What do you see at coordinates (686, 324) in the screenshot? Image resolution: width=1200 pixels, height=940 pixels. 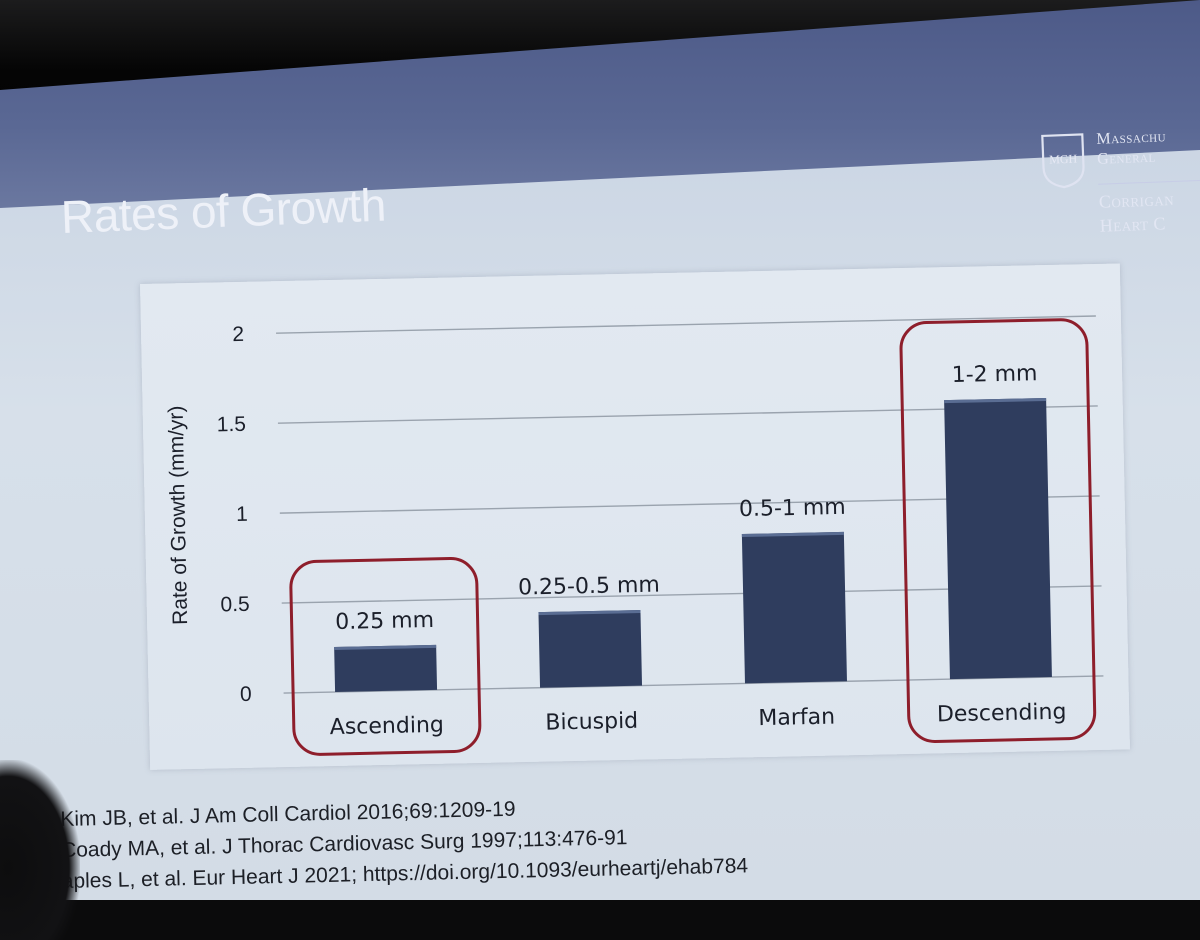 I see `gridline` at bounding box center [686, 324].